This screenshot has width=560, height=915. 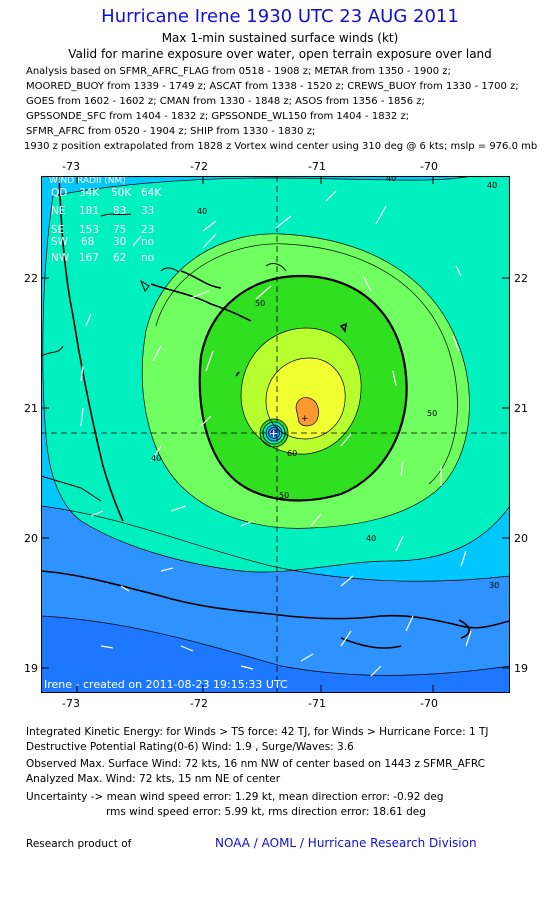 I want to click on lat-label-right: 20, so click(x=521, y=538).